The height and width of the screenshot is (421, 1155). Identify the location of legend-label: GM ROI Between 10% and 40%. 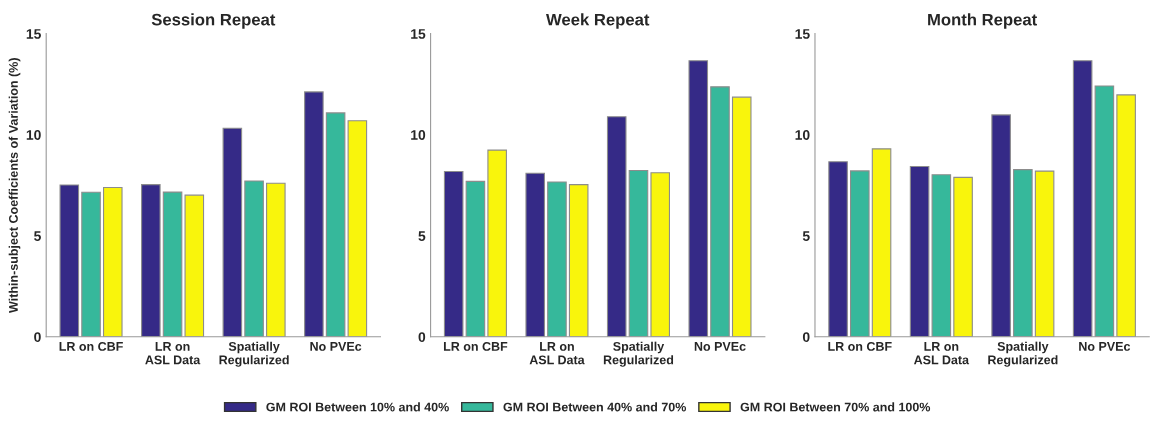
(357, 407).